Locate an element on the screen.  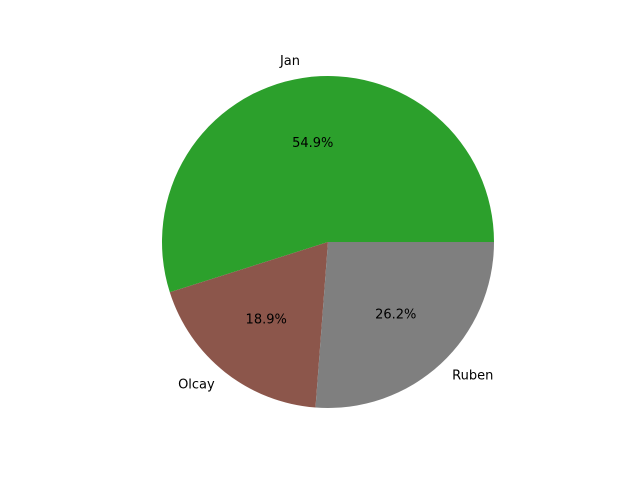
percent-label-olcay: 18.9% is located at coordinates (266, 320).